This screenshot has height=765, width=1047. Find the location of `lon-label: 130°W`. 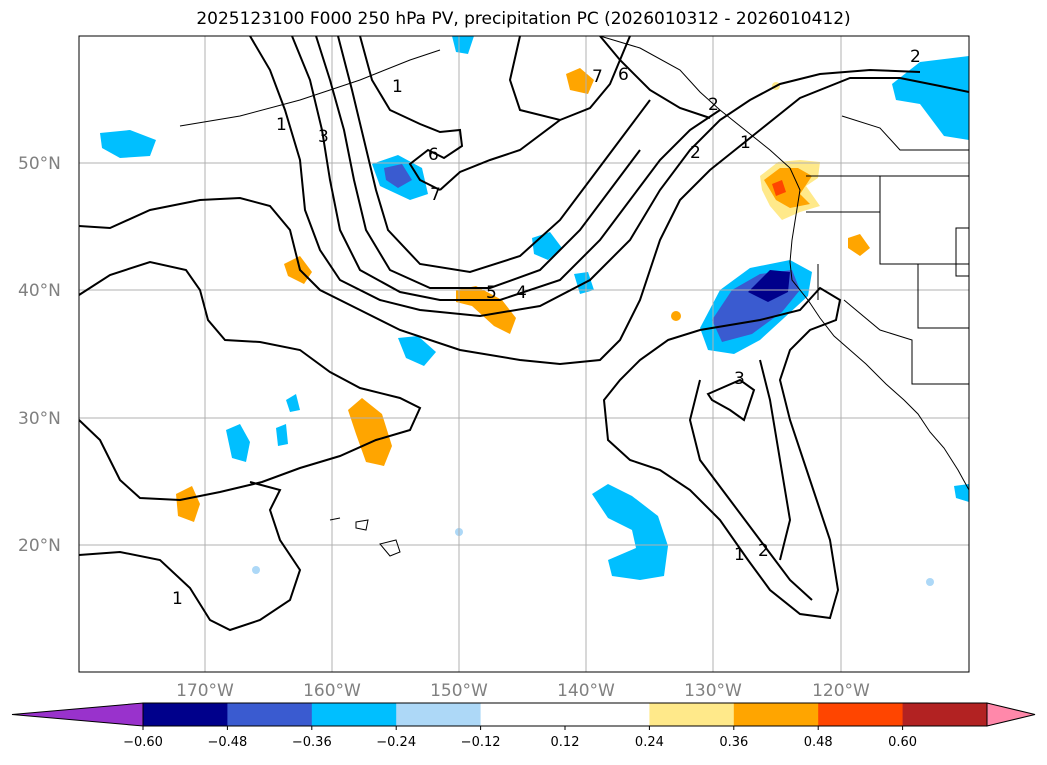

lon-label: 130°W is located at coordinates (713, 691).